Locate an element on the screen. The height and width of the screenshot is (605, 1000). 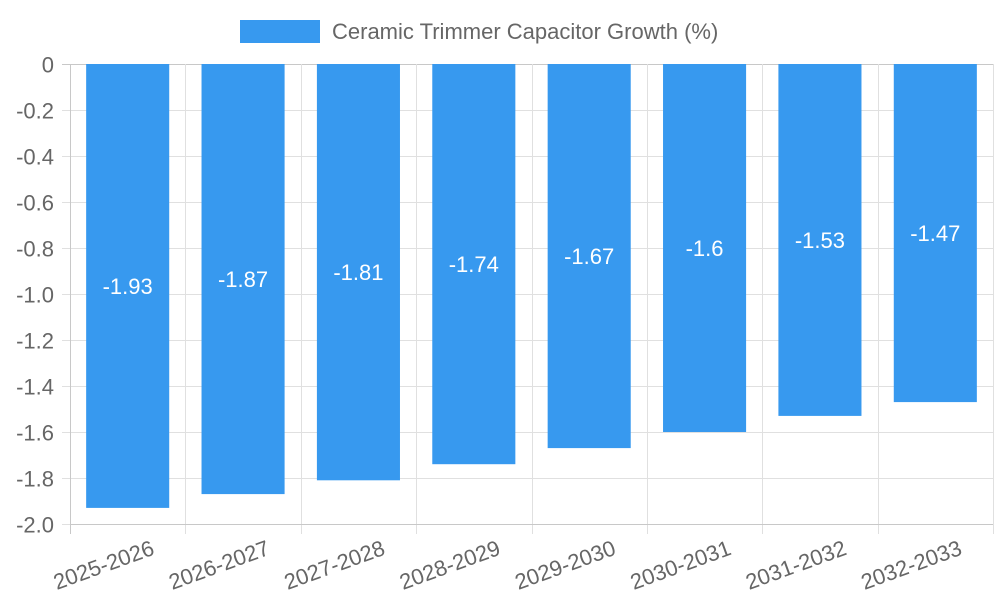
x-tick-label: 2029-2030 is located at coordinates (564, 564).